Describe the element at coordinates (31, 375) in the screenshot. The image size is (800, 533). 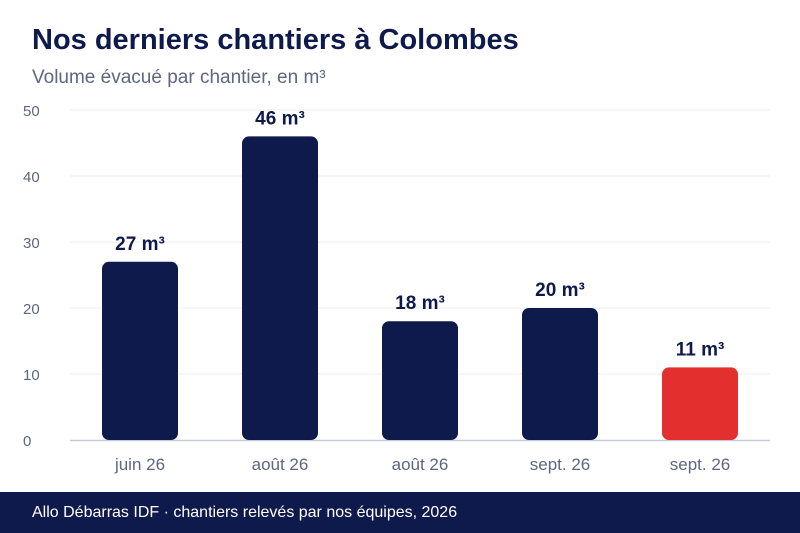
I see `y-tick-label: 10` at that location.